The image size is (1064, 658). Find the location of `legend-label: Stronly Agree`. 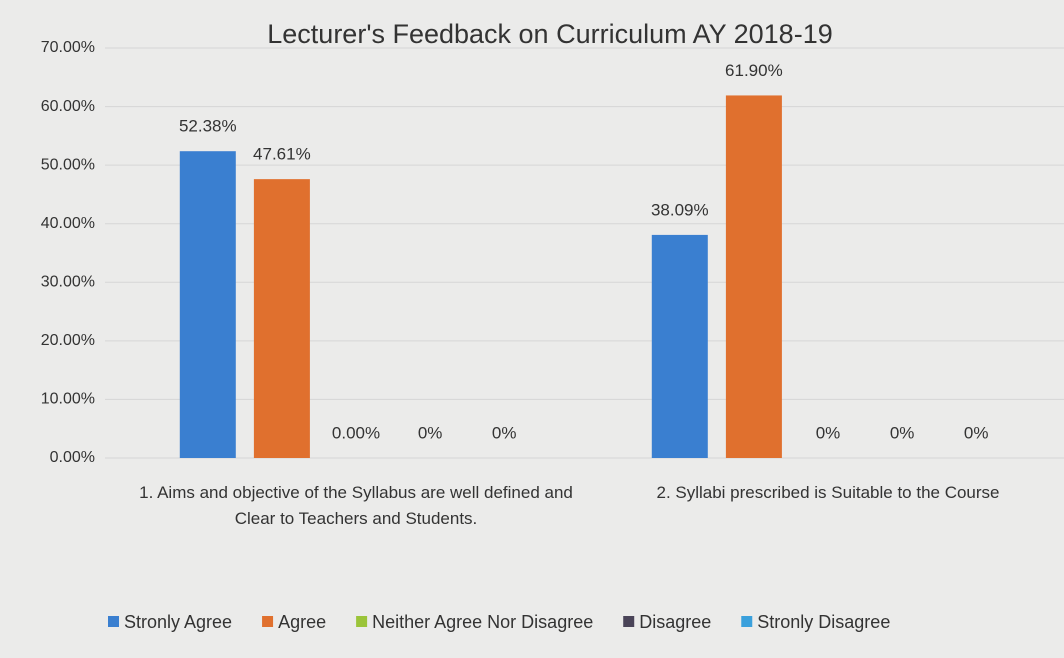

legend-label: Stronly Agree is located at coordinates (178, 622).